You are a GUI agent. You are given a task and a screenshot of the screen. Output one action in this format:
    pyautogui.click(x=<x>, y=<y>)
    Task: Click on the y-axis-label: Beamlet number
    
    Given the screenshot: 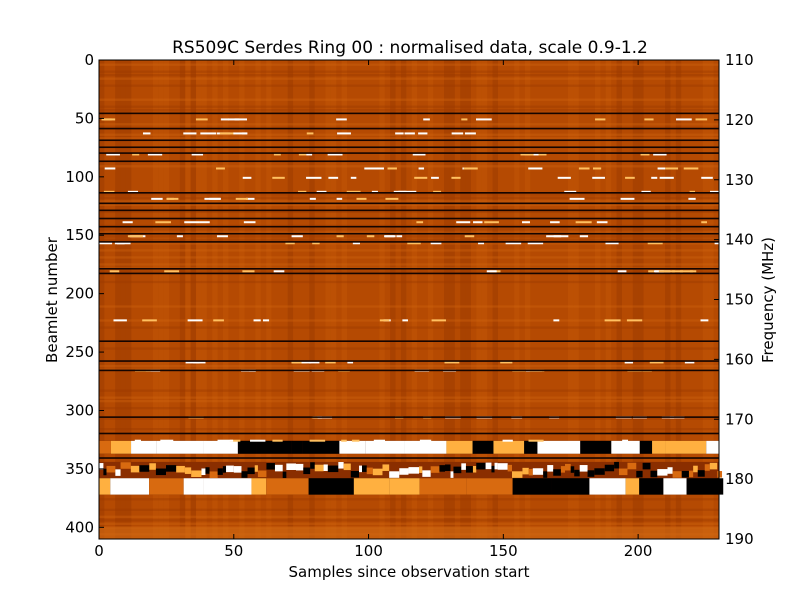 What is the action you would take?
    pyautogui.click(x=52, y=299)
    